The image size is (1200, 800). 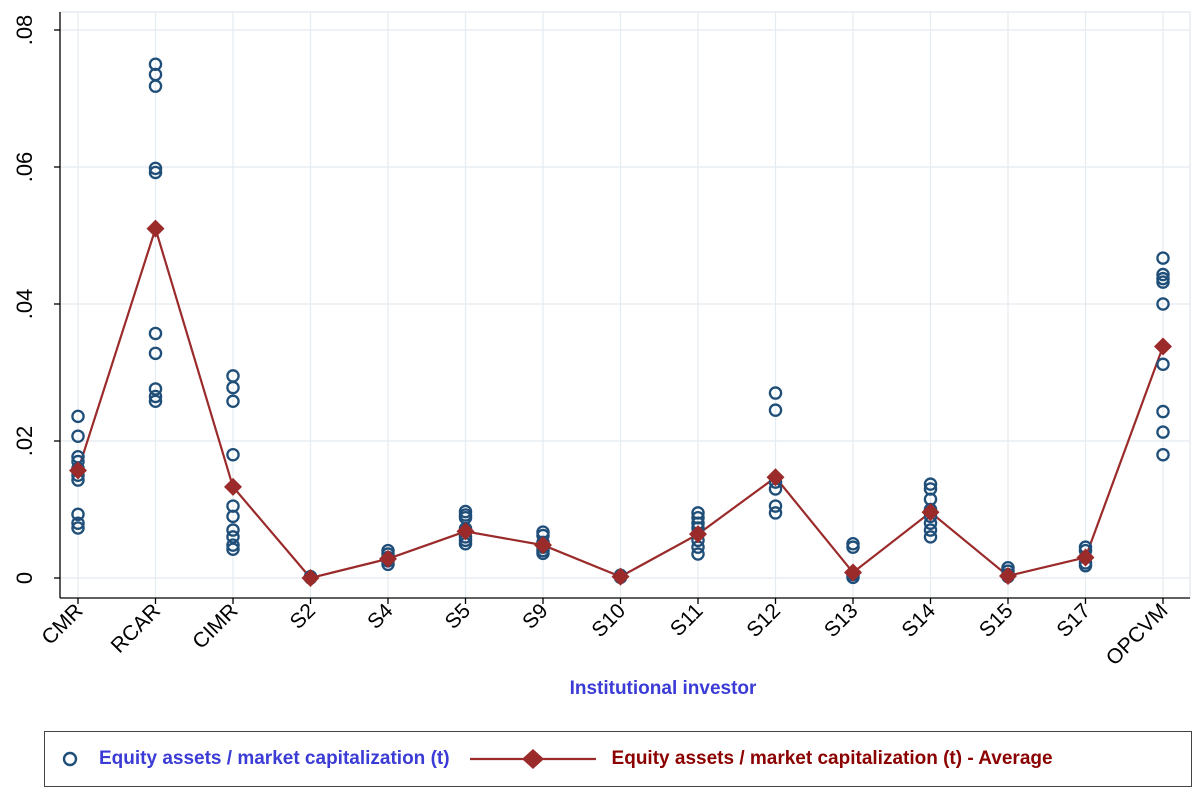 I want to click on x-axis-label: Institutional investor, so click(x=663, y=688).